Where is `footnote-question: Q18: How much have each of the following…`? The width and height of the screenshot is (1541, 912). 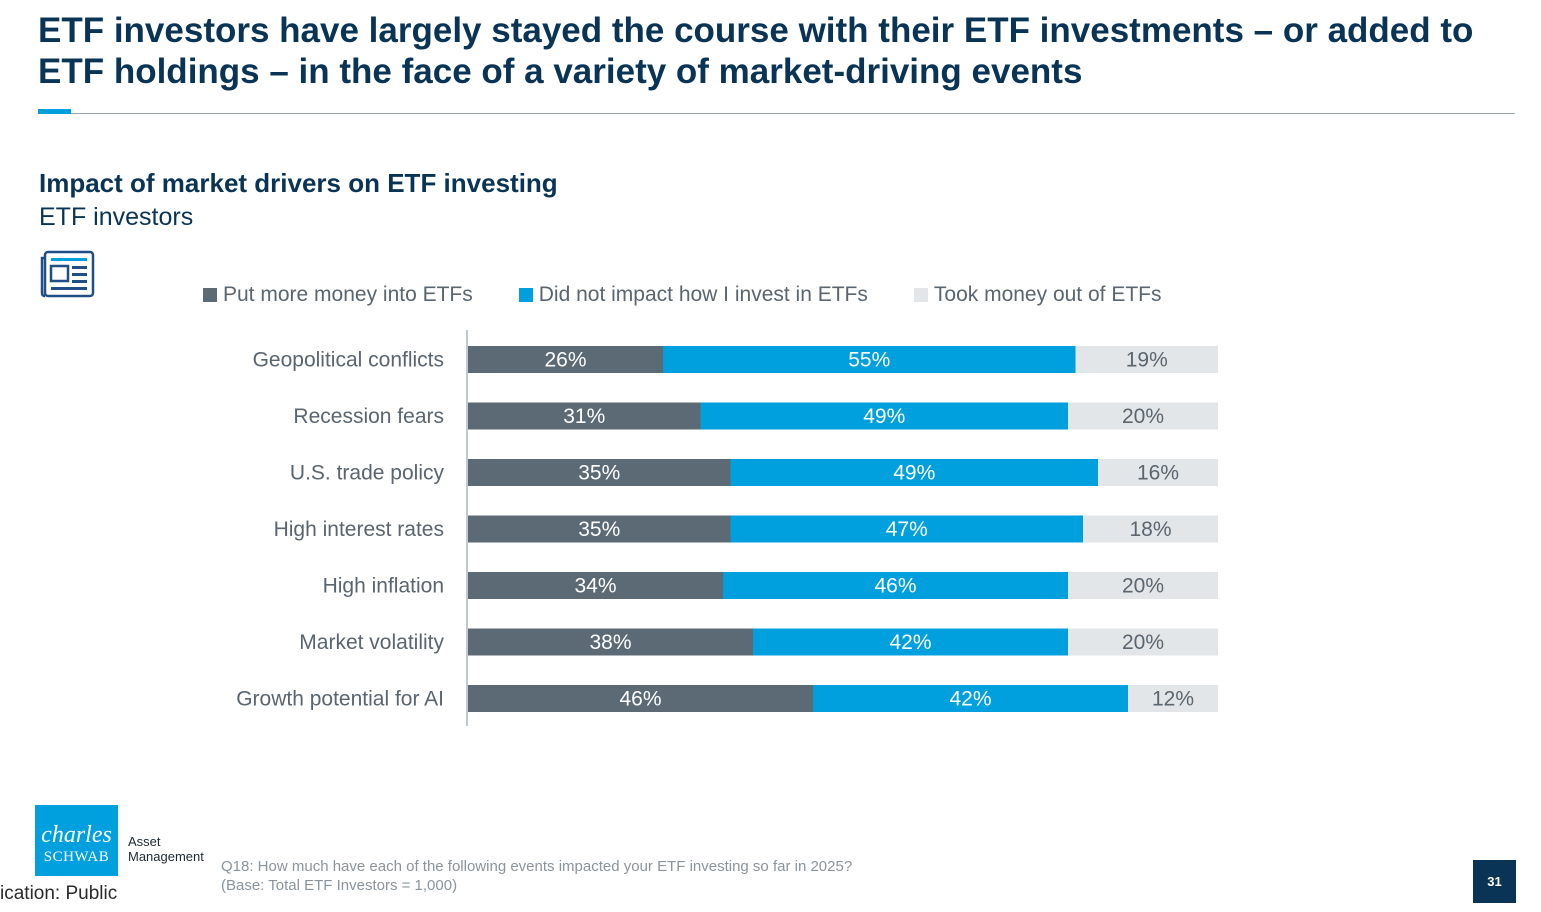 footnote-question: Q18: How much have each of the following… is located at coordinates (537, 866).